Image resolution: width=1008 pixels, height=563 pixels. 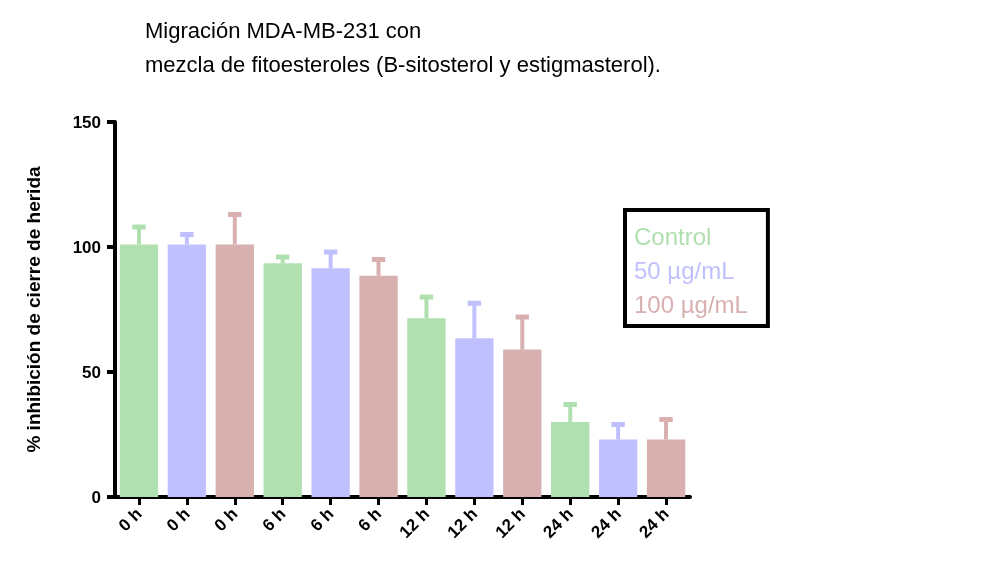 What do you see at coordinates (684, 270) in the screenshot?
I see `text: 50 µg/mL` at bounding box center [684, 270].